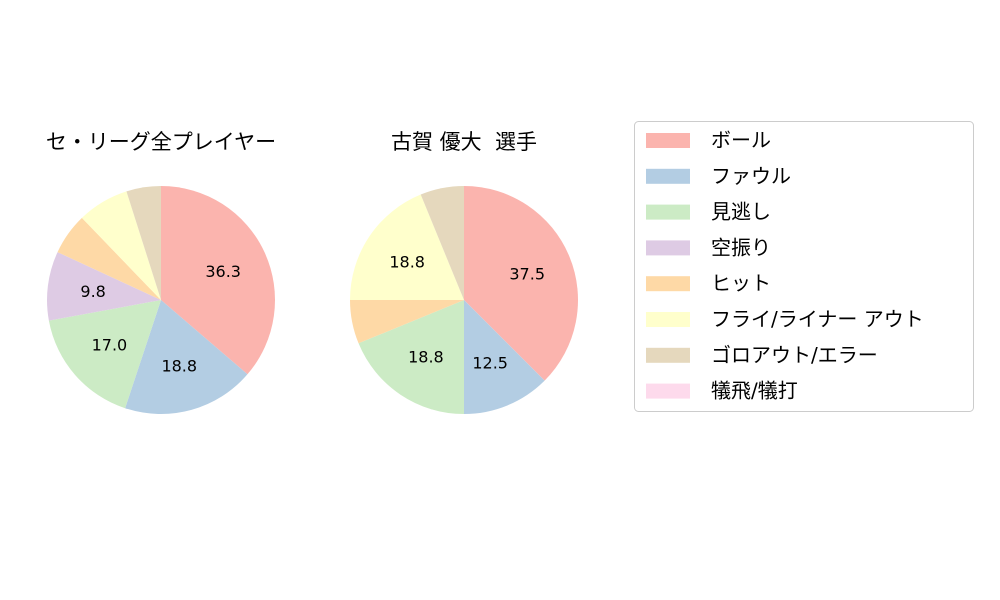  What do you see at coordinates (741, 283) in the screenshot?
I see `legend-label-4: ヒット` at bounding box center [741, 283].